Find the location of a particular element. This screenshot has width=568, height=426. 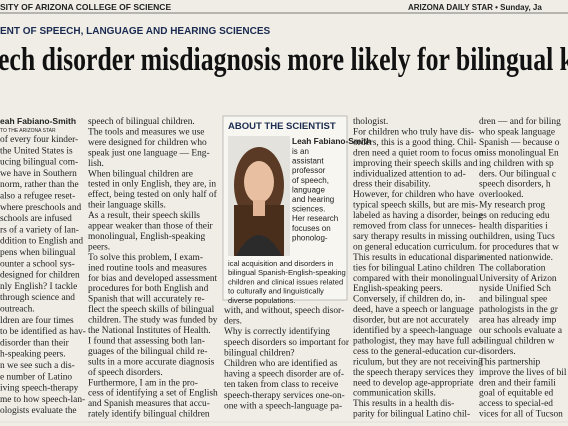

sidebar-bio-line: assistant is located at coordinates (308, 161).